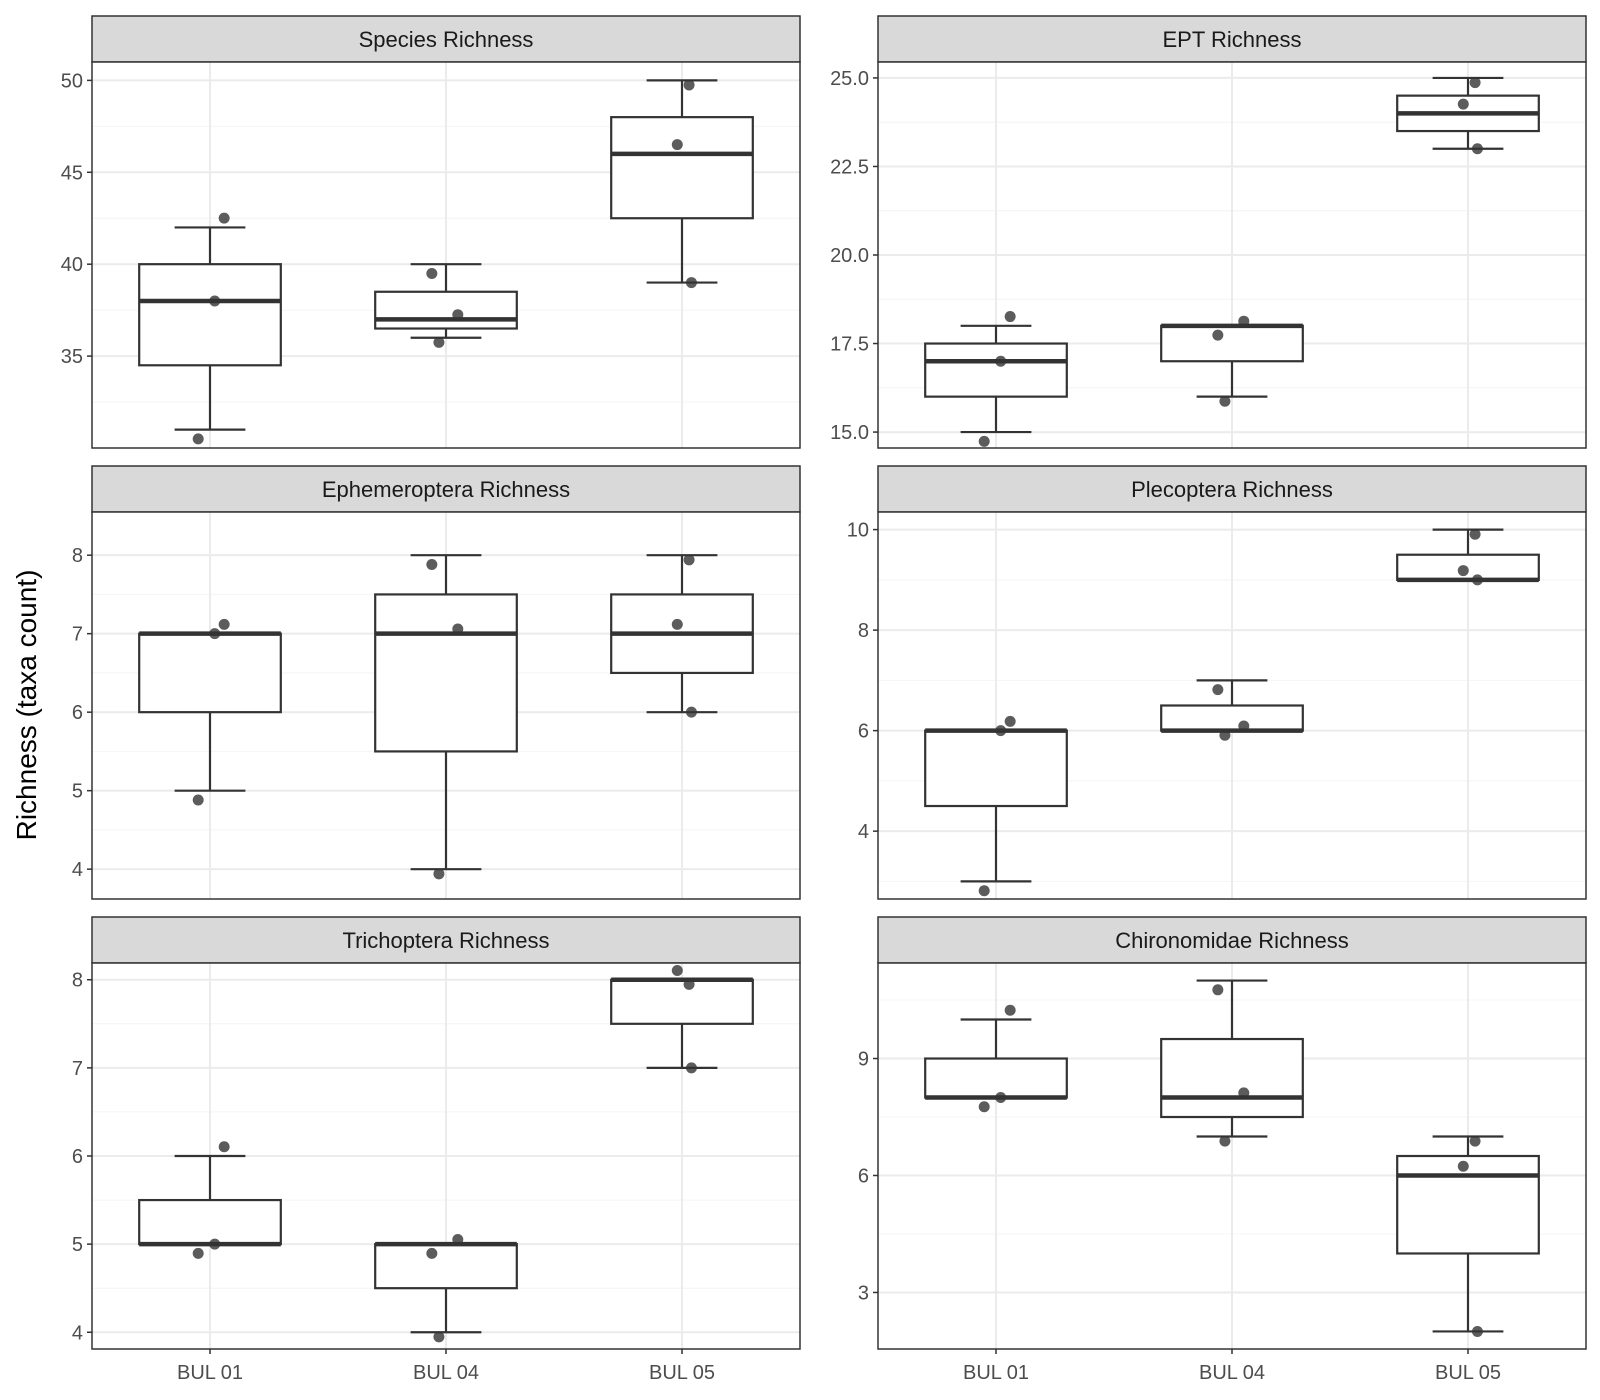 This screenshot has width=1600, height=1400. I want to click on y-tick-label: 45, so click(72, 173).